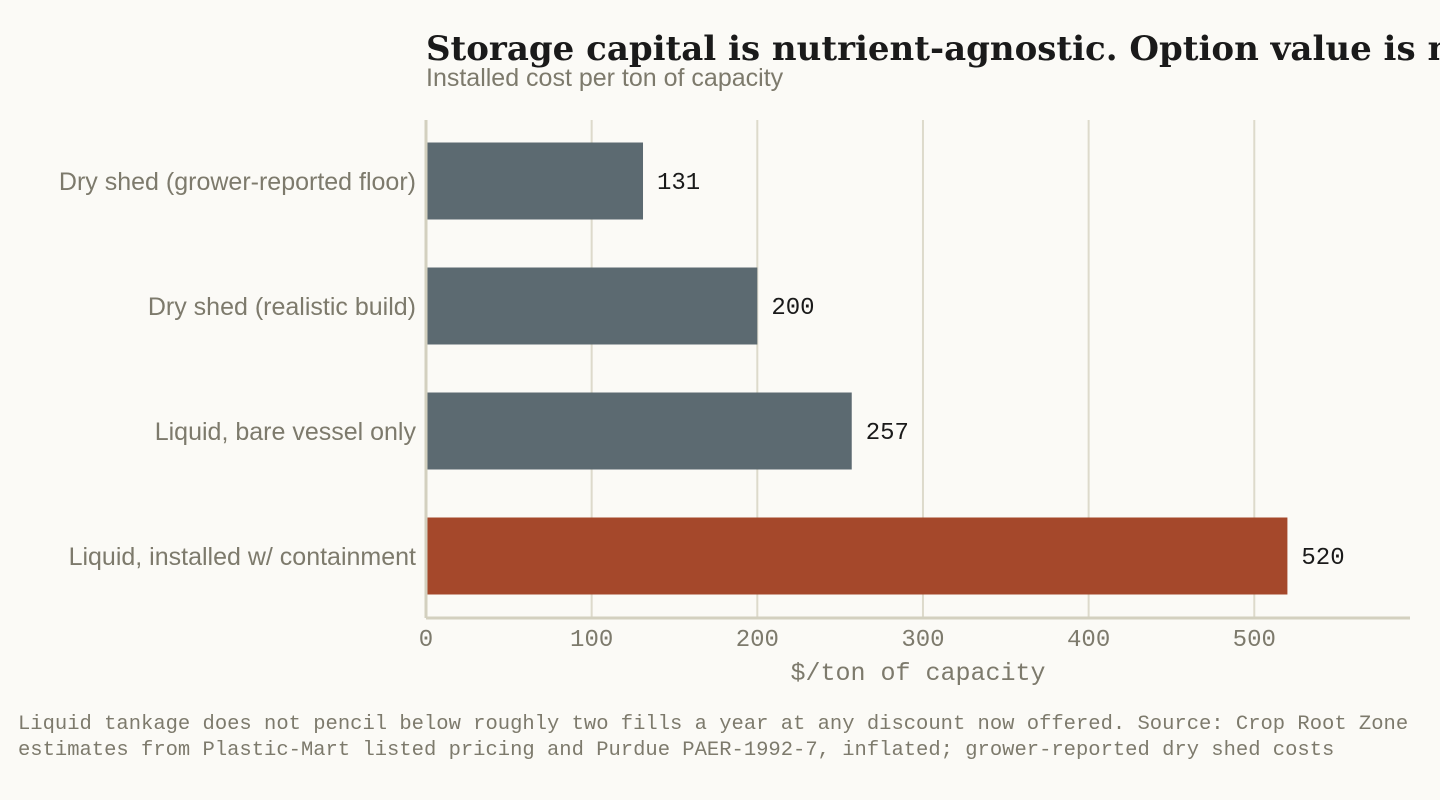 This screenshot has height=800, width=1440. I want to click on category-label: Dry shed (grower-reported floor), so click(237, 182).